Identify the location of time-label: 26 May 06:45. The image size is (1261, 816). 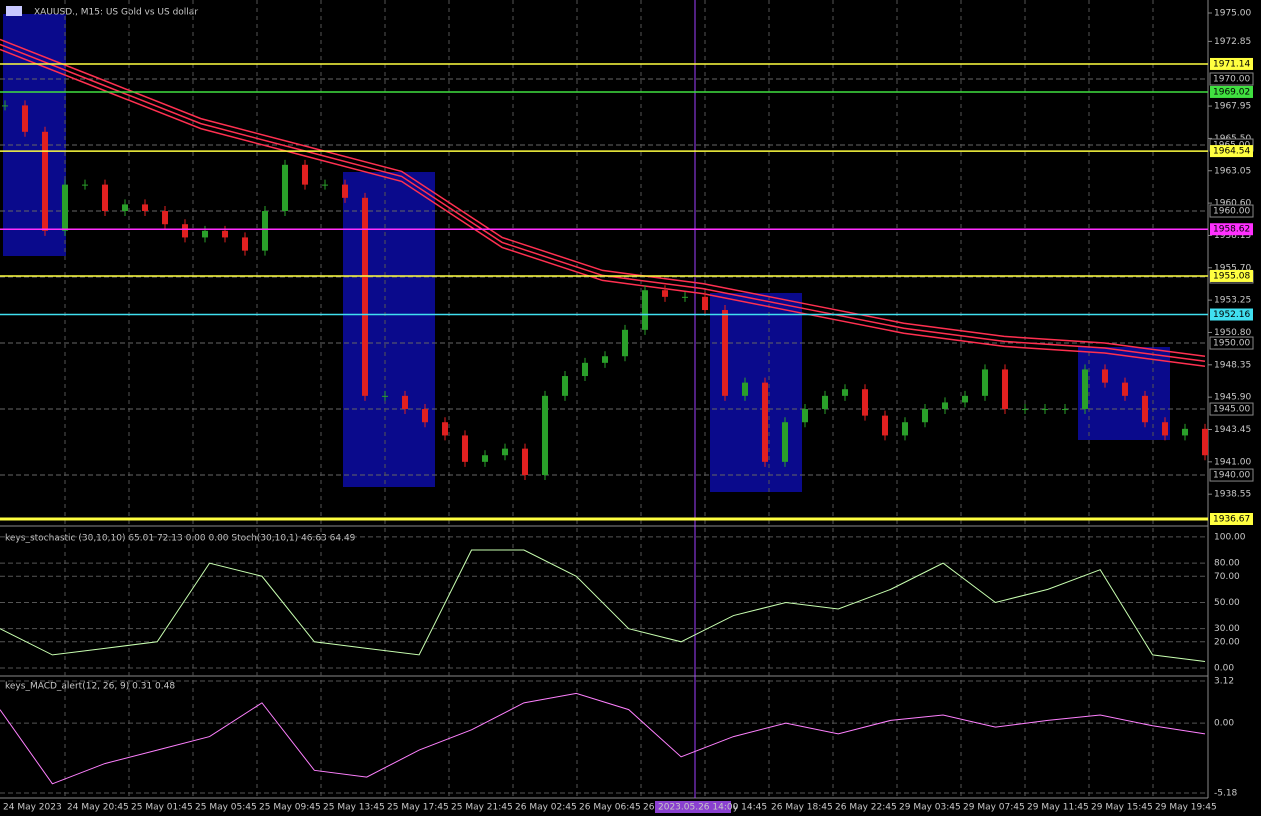
(610, 808).